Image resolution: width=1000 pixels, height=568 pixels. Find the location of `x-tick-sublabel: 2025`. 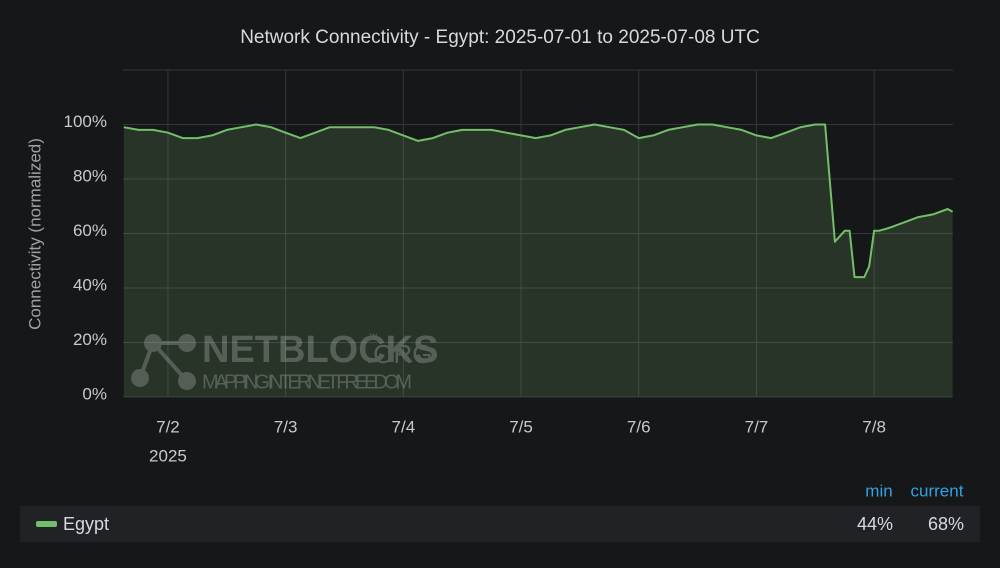

x-tick-sublabel: 2025 is located at coordinates (168, 455).